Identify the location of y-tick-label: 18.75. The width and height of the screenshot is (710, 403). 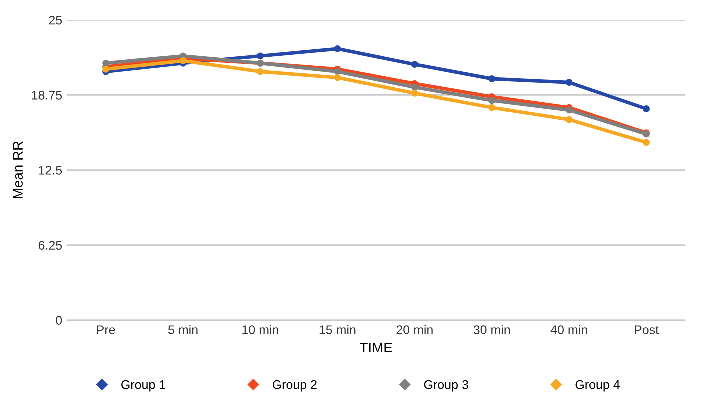
(47, 95).